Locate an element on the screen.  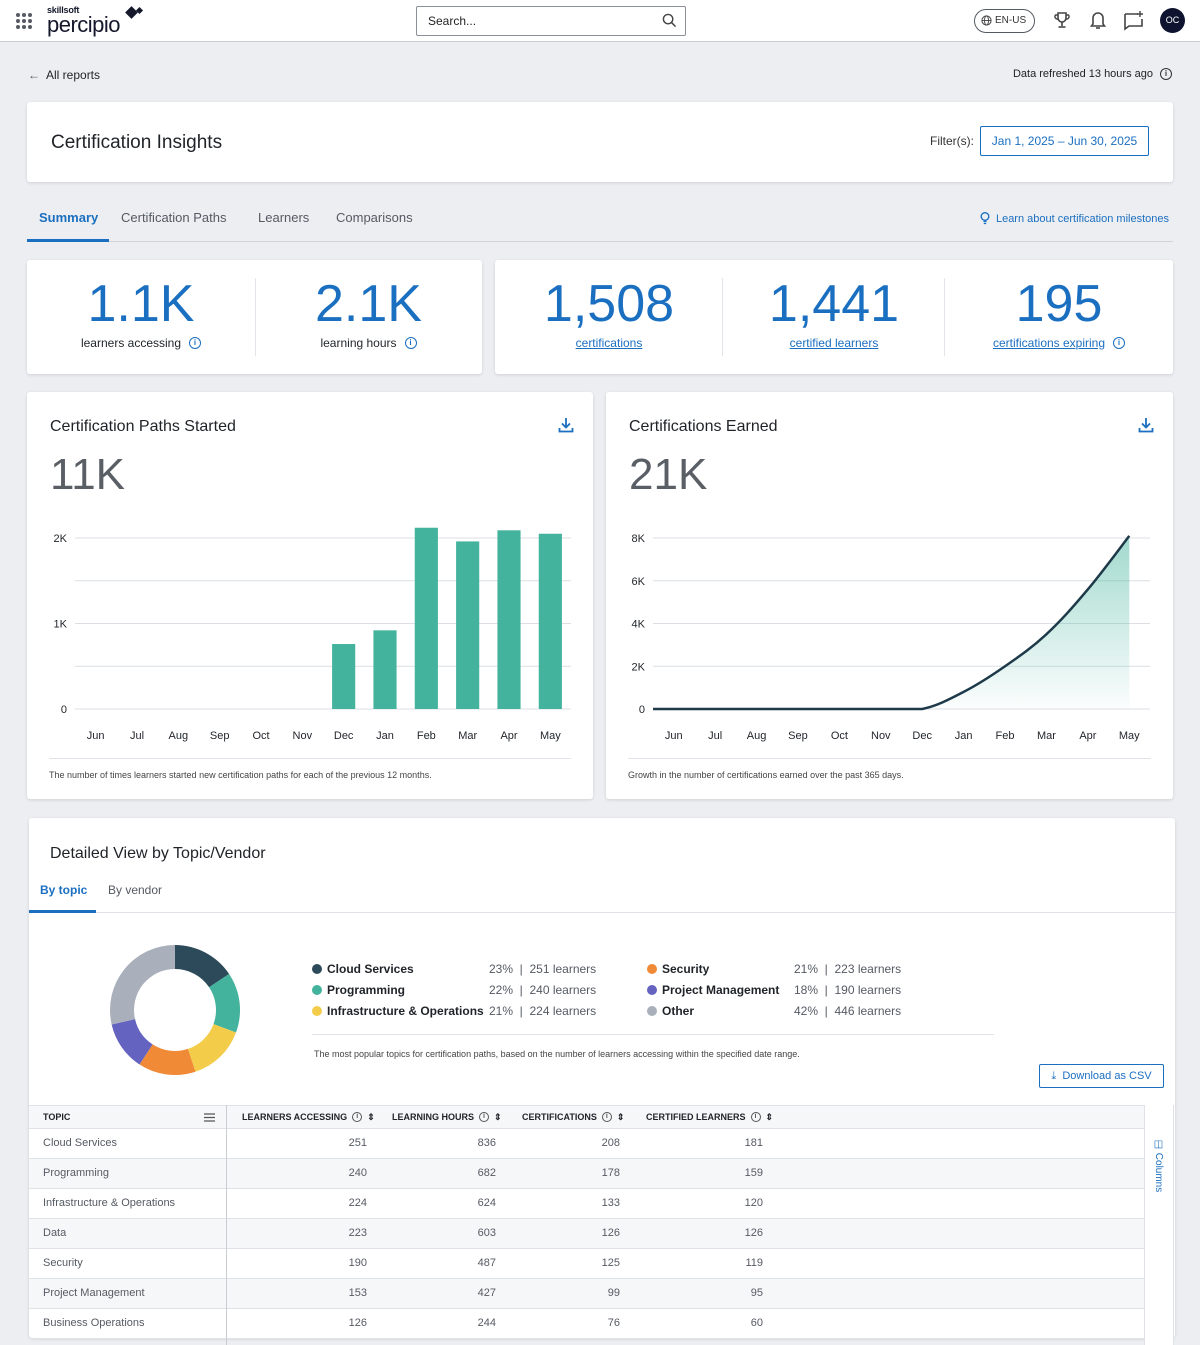
table-row: Business Operations 126 244 76 60 is located at coordinates (586, 1324).